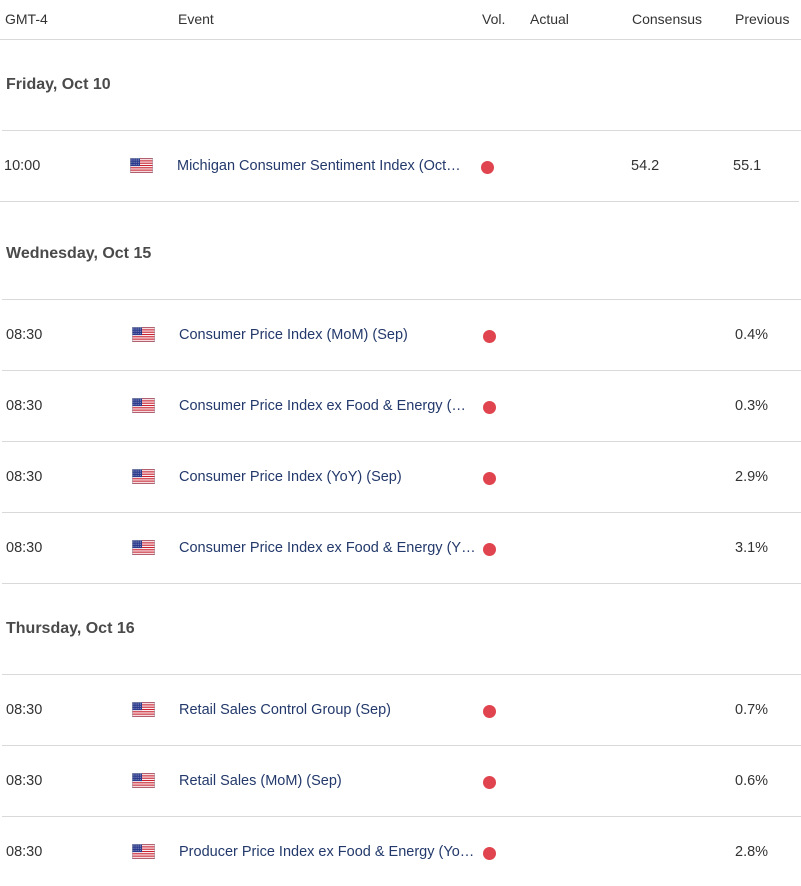  Describe the element at coordinates (645, 166) in the screenshot. I see `consensus-value: 54.2` at that location.